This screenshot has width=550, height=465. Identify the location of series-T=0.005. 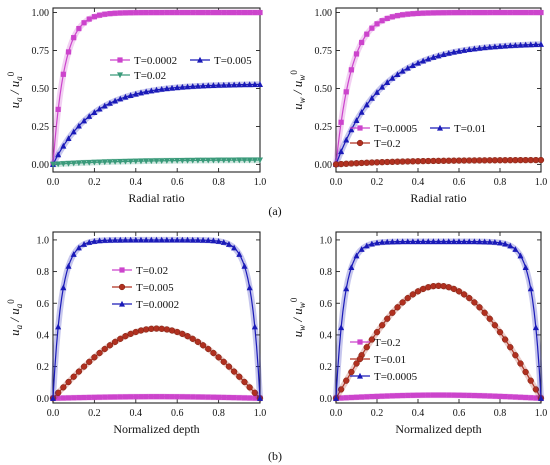
(156, 363).